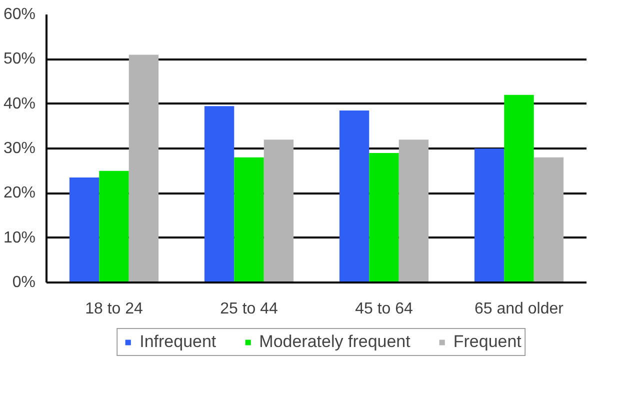  Describe the element at coordinates (19, 14) in the screenshot. I see `y-tick-label: 60%` at that location.